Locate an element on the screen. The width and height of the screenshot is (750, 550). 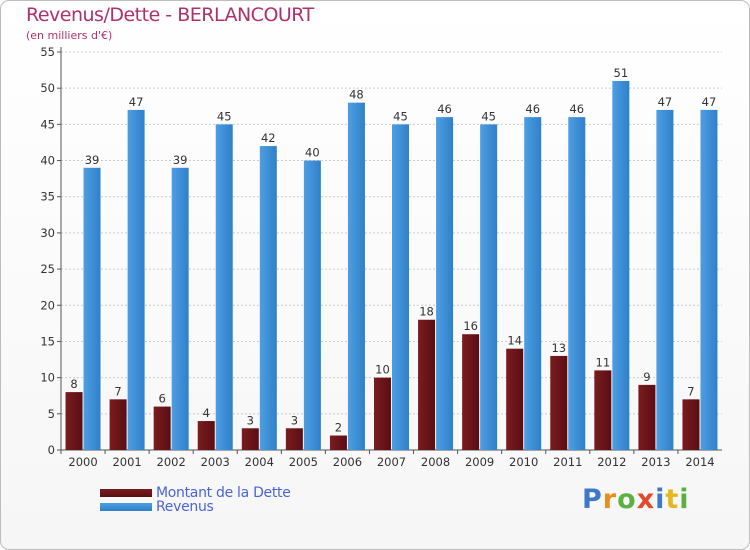
x-tick-label: 2003 is located at coordinates (215, 462).